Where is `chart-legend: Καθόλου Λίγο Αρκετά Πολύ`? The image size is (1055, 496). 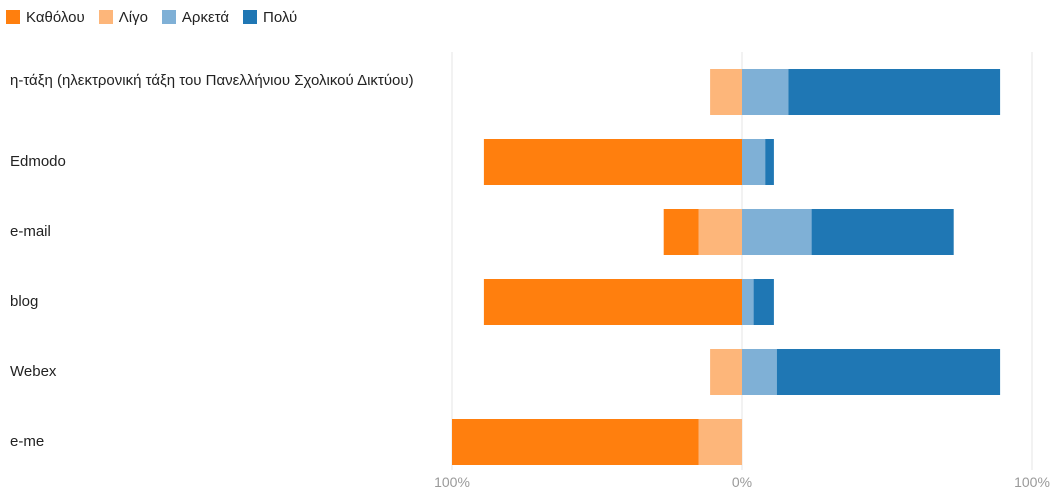 chart-legend: Καθόλου Λίγο Αρκετά Πολύ is located at coordinates (158, 17).